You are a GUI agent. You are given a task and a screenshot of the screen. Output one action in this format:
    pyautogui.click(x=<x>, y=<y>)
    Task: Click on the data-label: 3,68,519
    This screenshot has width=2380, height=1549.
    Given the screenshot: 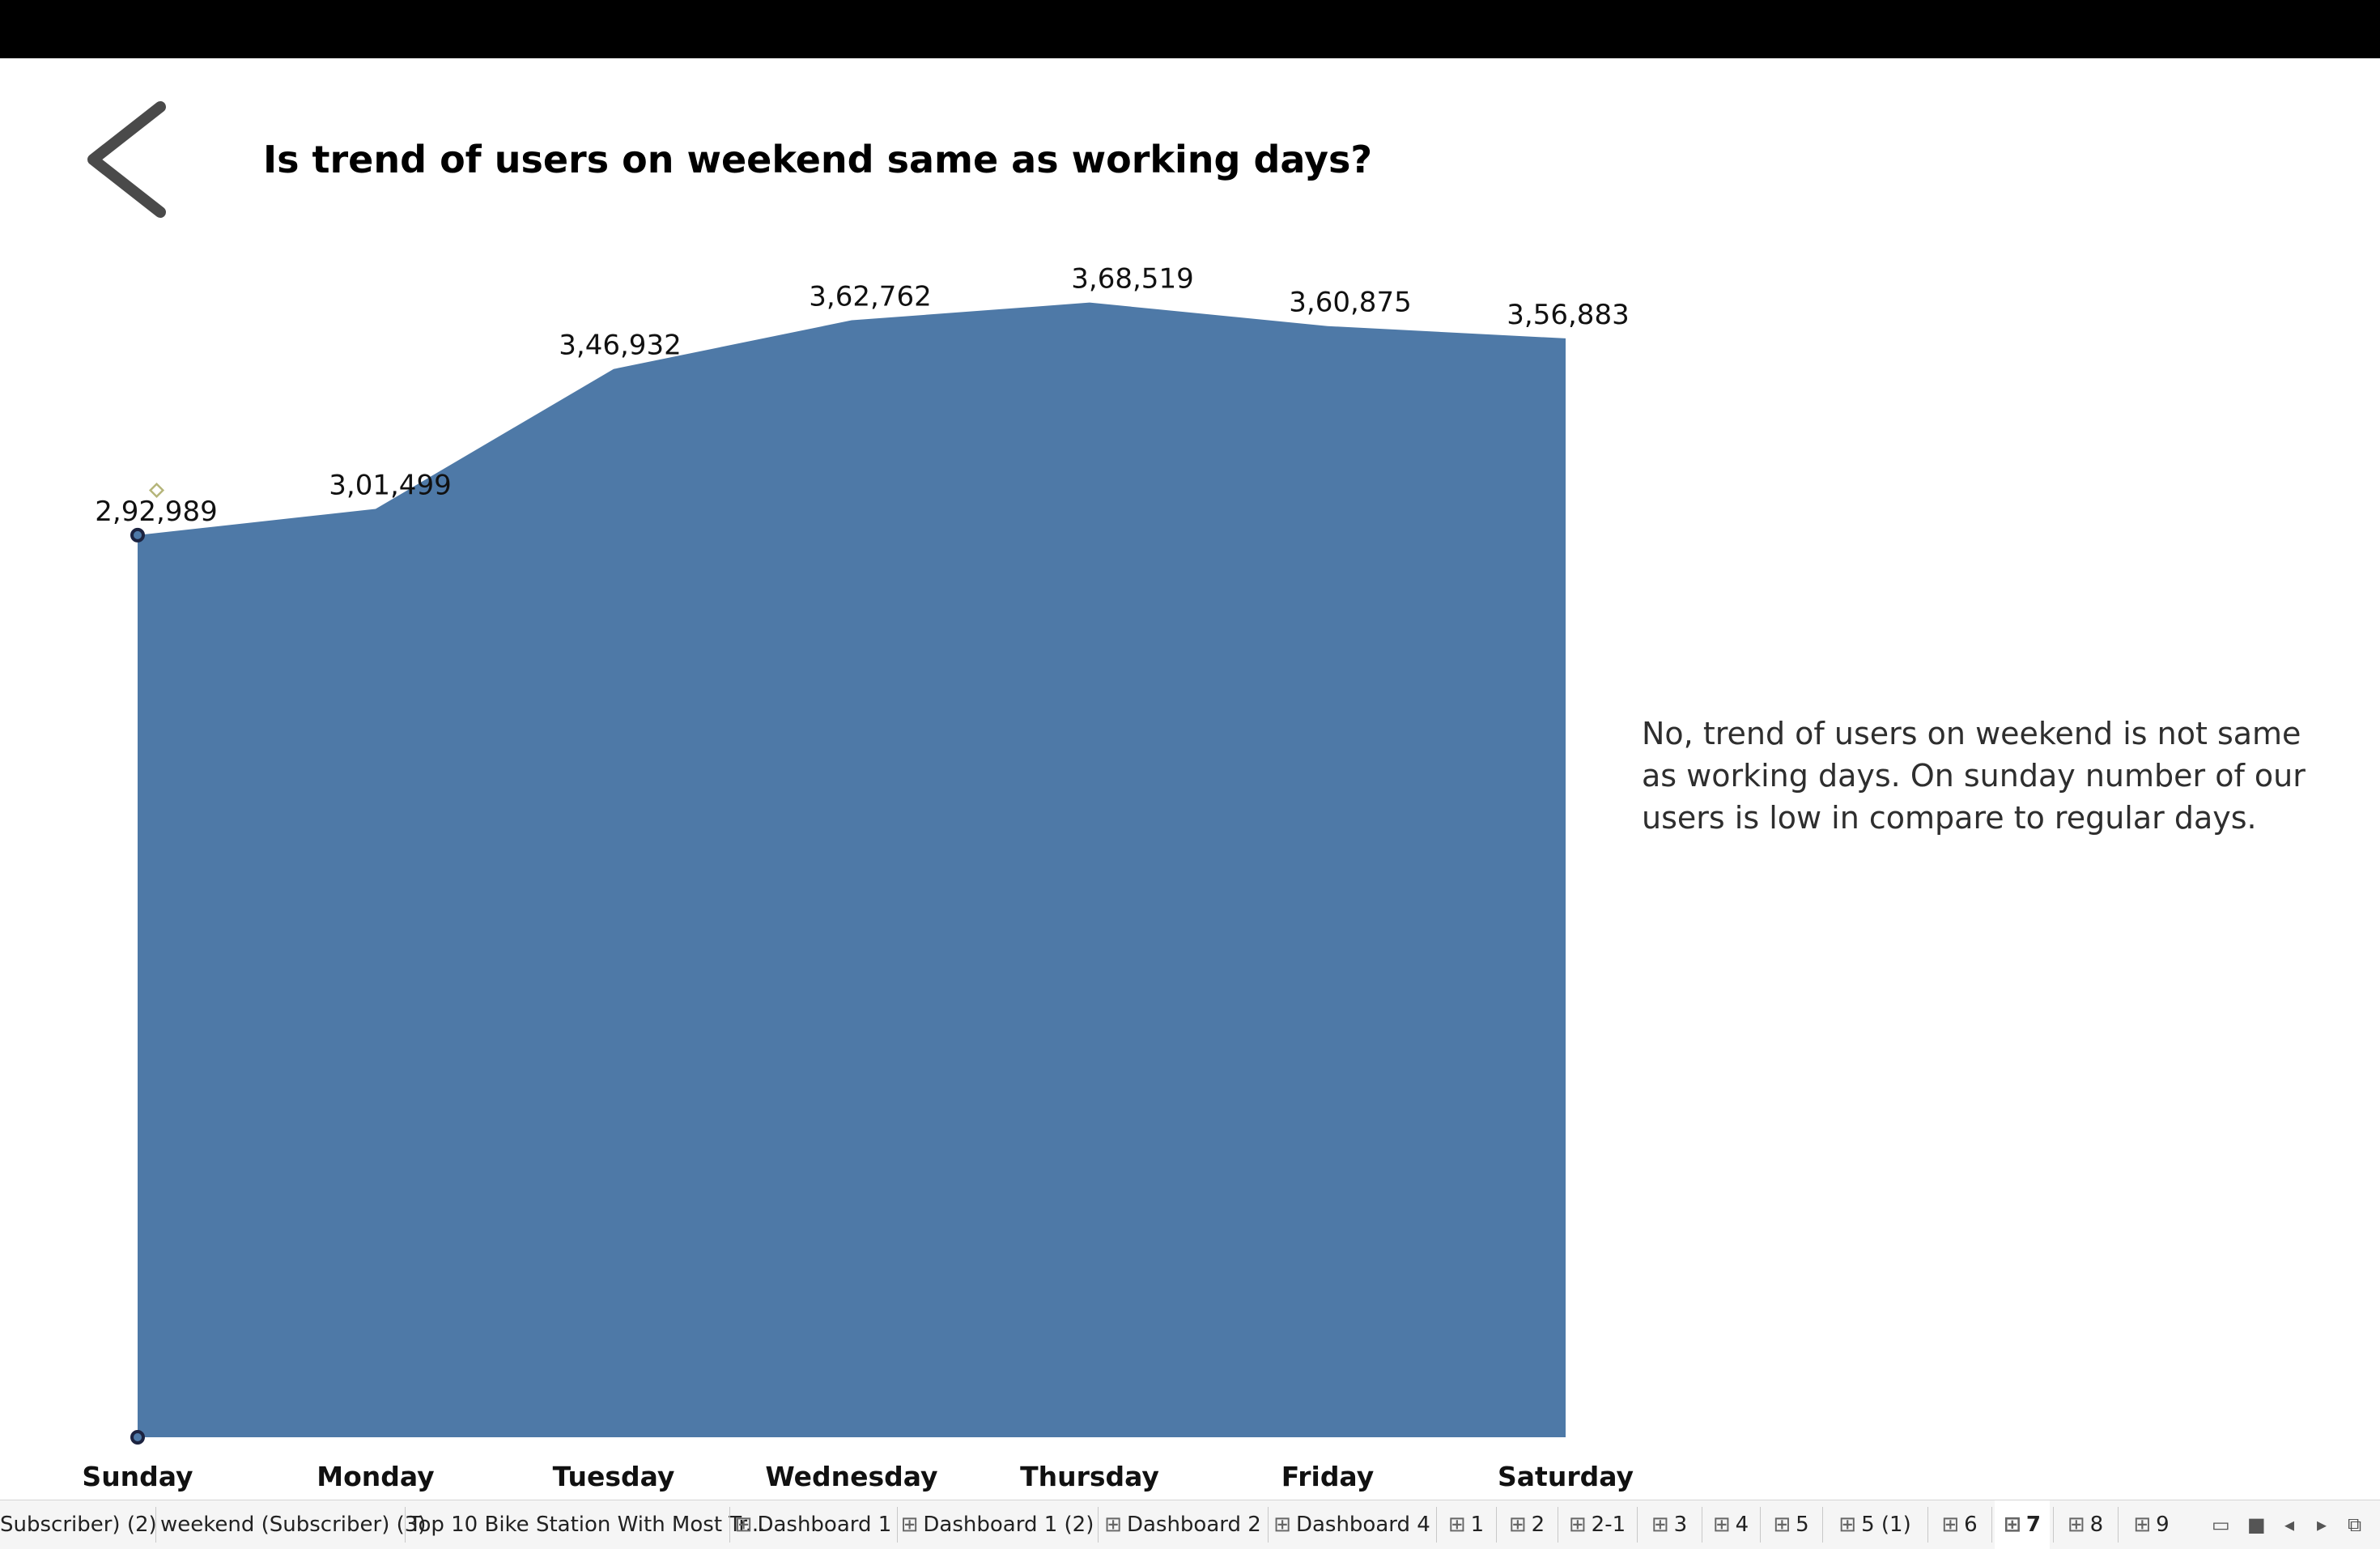 What is the action you would take?
    pyautogui.click(x=1132, y=281)
    